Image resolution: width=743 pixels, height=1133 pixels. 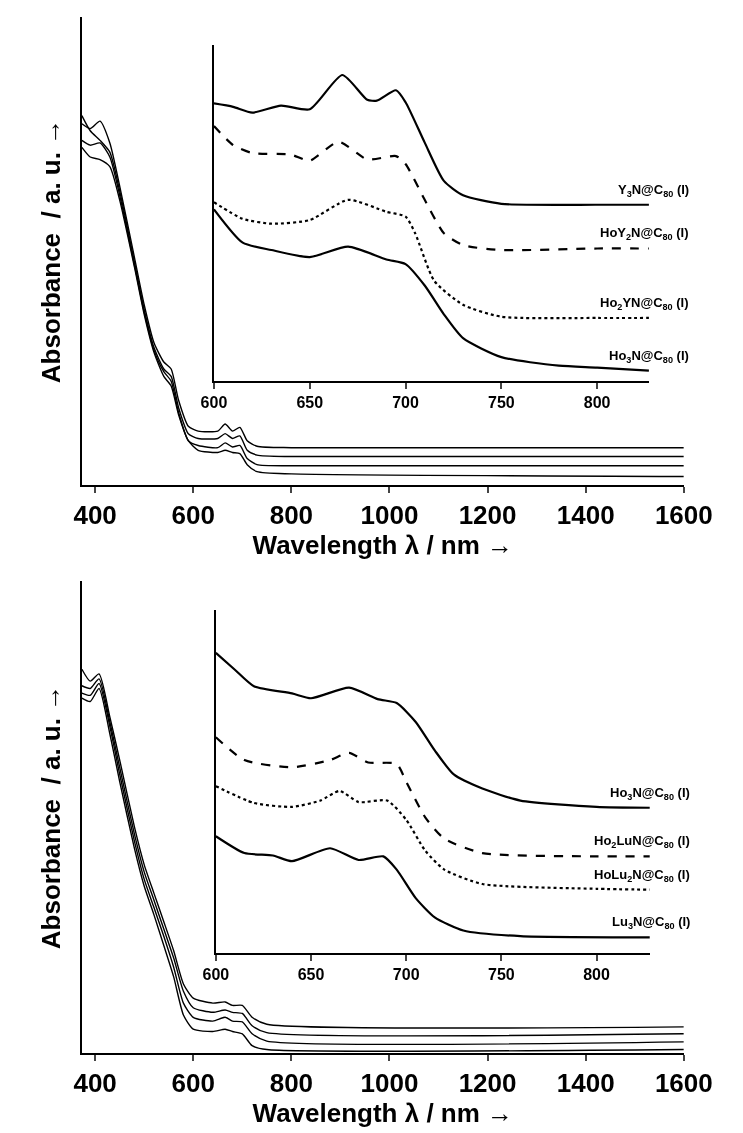 I want to click on series-label: Ho$_{2}$YN@C$_{80}$ (I), so click(x=644, y=303).